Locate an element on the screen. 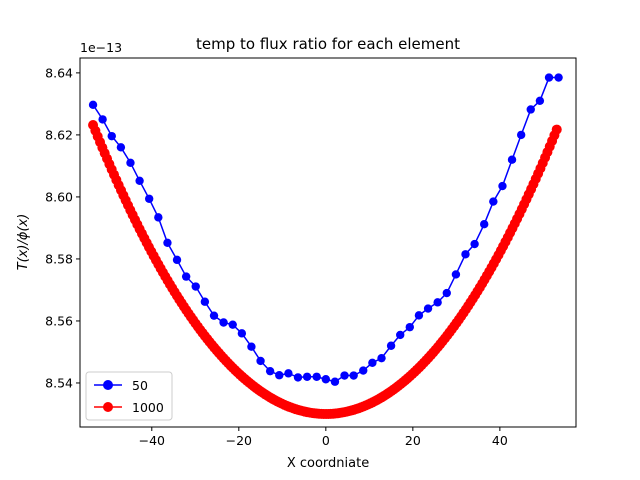  x-tick-label: 0 is located at coordinates (326, 440).